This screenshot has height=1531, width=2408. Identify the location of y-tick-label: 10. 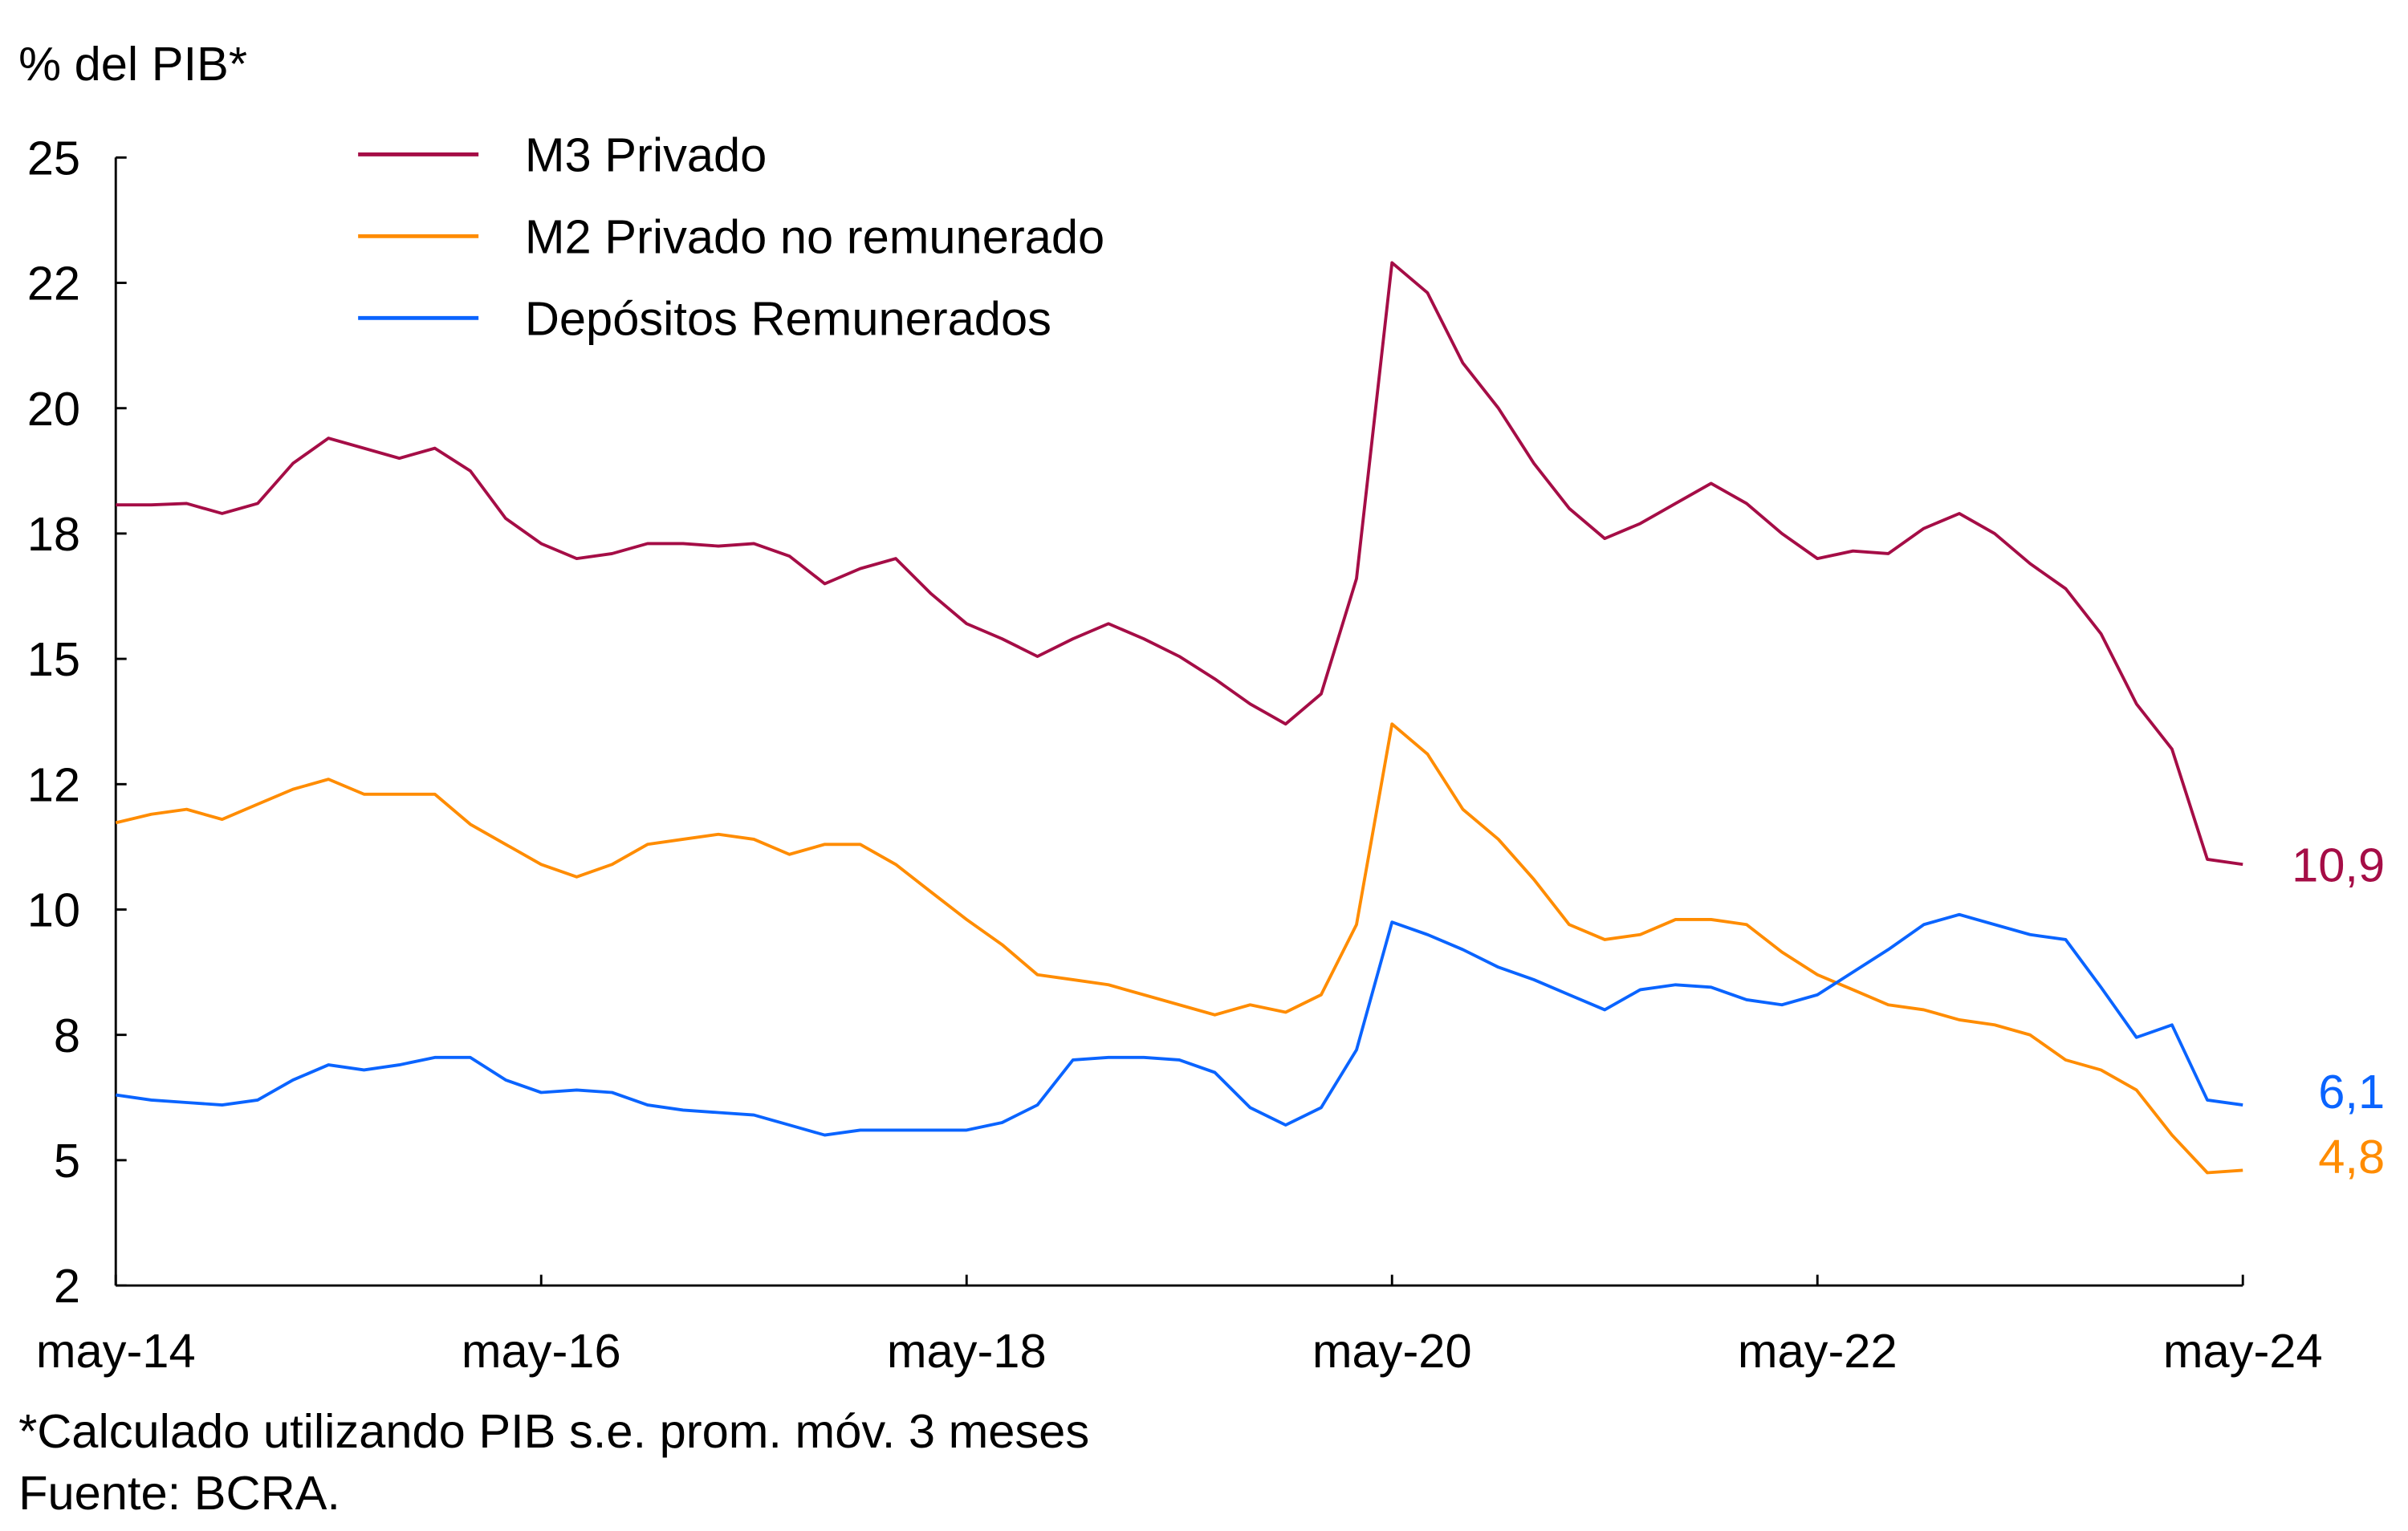
(54, 910).